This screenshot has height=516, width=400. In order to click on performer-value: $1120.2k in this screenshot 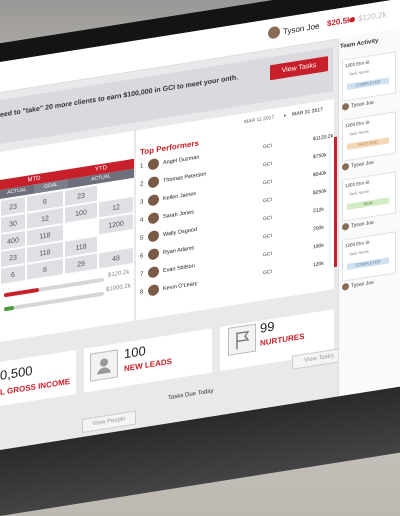, I will do `click(323, 138)`.